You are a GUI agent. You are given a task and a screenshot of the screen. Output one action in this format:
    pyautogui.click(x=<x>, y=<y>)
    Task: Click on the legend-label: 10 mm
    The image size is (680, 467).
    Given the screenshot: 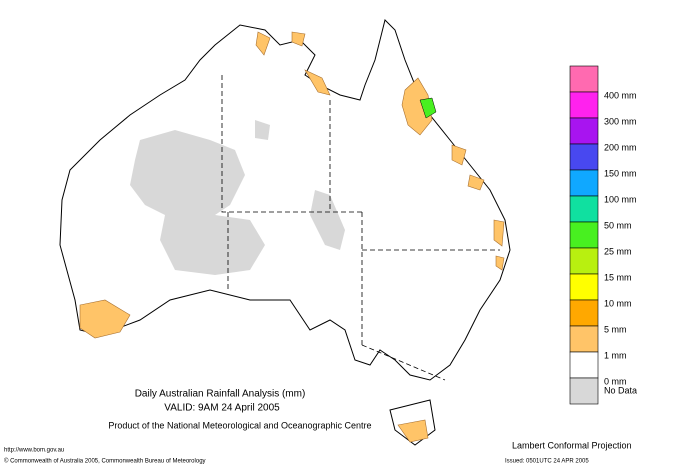 What is the action you would take?
    pyautogui.click(x=618, y=303)
    